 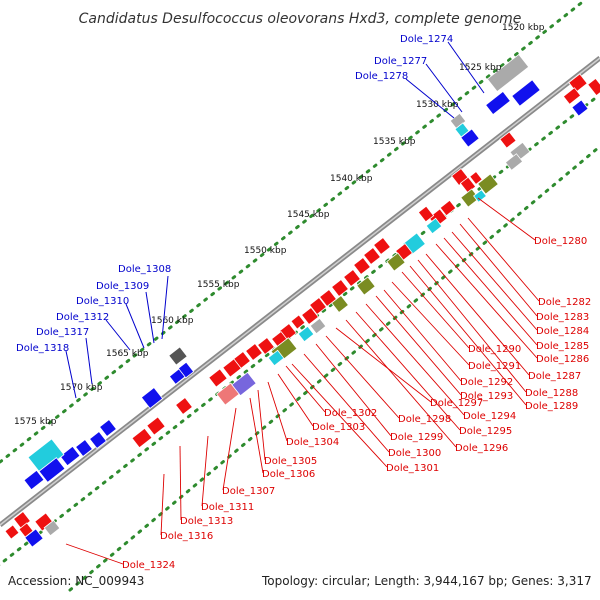 I want to click on tick-label: 1575 kbp, so click(x=35, y=422).